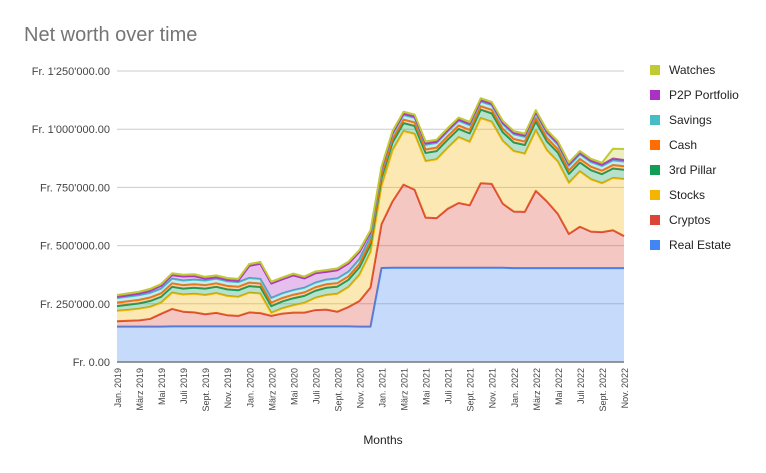 The image size is (766, 473). Describe the element at coordinates (71, 72) in the screenshot. I see `y-tick-label: Fr. 1'250'000.00` at that location.